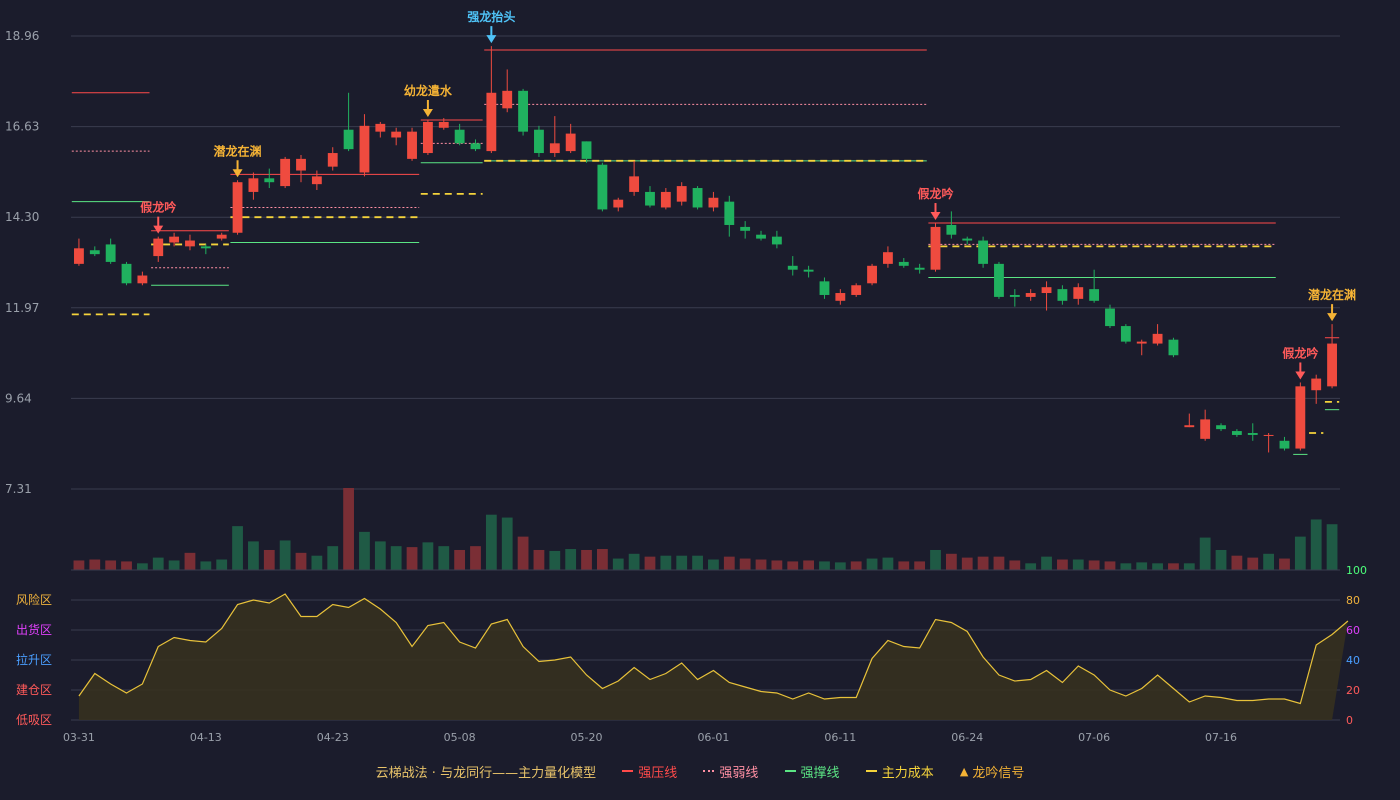 This screenshot has width=1400, height=800. Describe the element at coordinates (713, 649) in the screenshot. I see `indicator-line` at that location.